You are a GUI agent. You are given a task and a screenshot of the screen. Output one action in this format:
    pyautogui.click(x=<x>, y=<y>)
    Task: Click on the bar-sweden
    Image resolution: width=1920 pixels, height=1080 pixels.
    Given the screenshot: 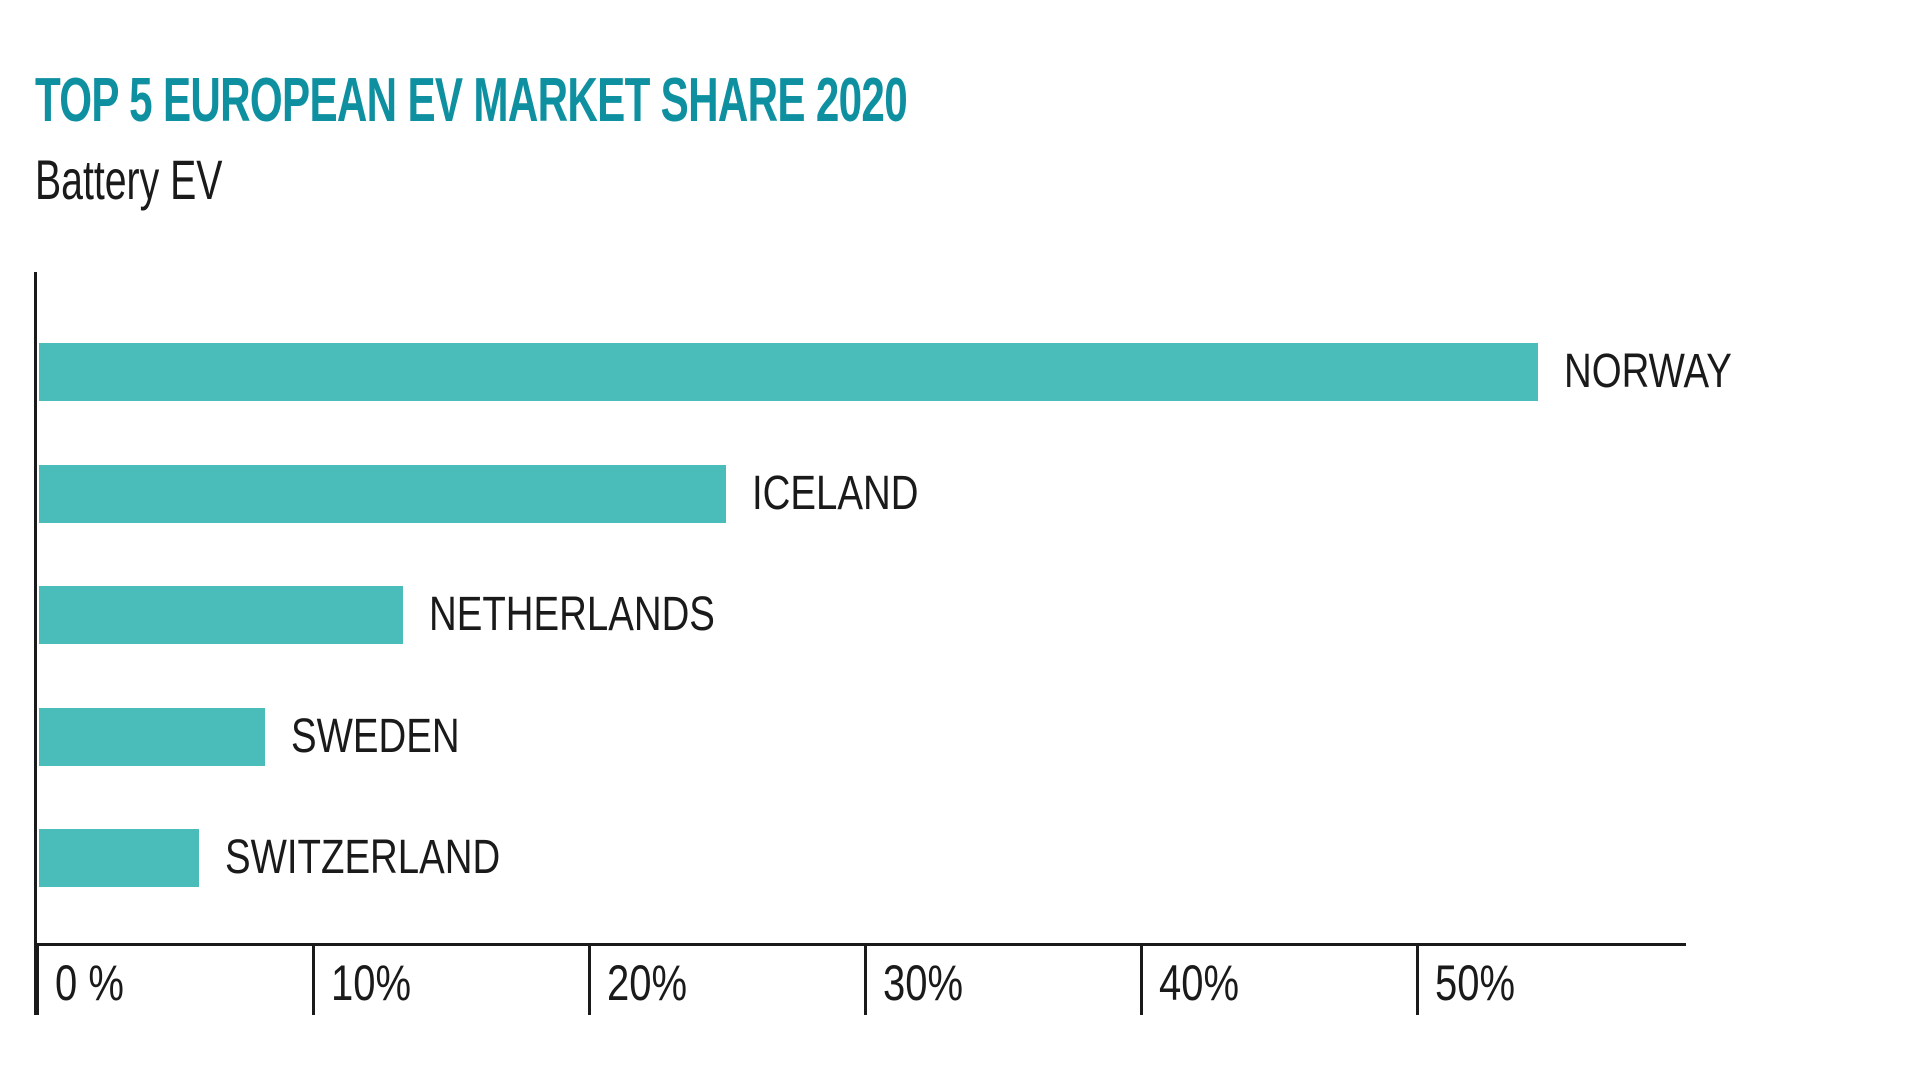 What is the action you would take?
    pyautogui.click(x=152, y=736)
    